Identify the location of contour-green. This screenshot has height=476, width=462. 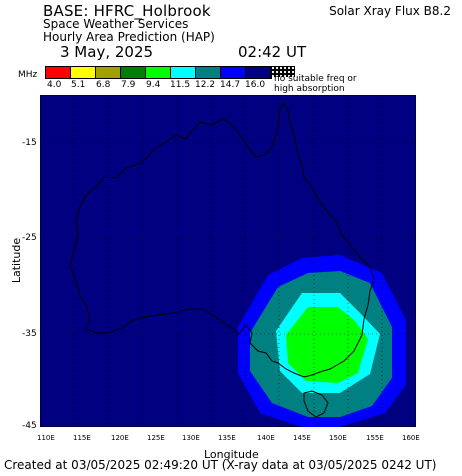
(327, 345).